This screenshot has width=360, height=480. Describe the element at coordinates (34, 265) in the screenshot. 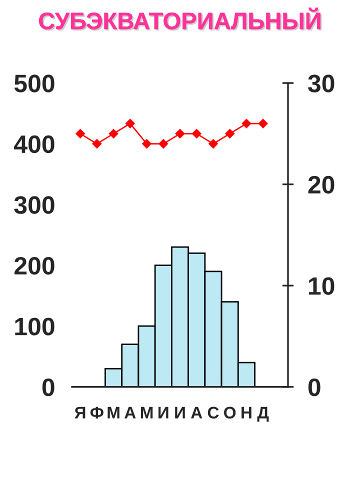

I see `y-tick-label: 200` at that location.